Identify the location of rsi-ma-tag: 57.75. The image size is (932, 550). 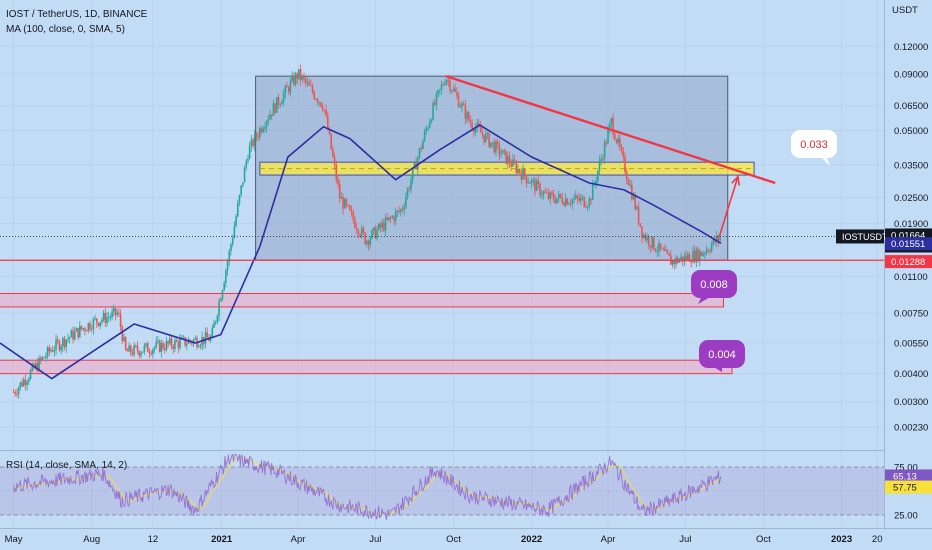
(905, 488).